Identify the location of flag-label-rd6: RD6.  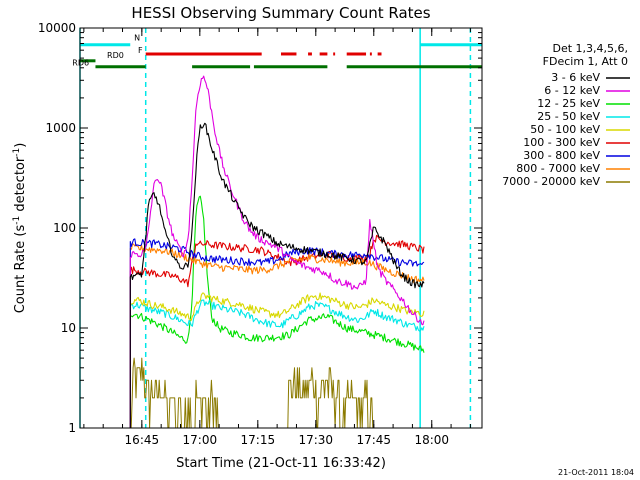
(80, 63).